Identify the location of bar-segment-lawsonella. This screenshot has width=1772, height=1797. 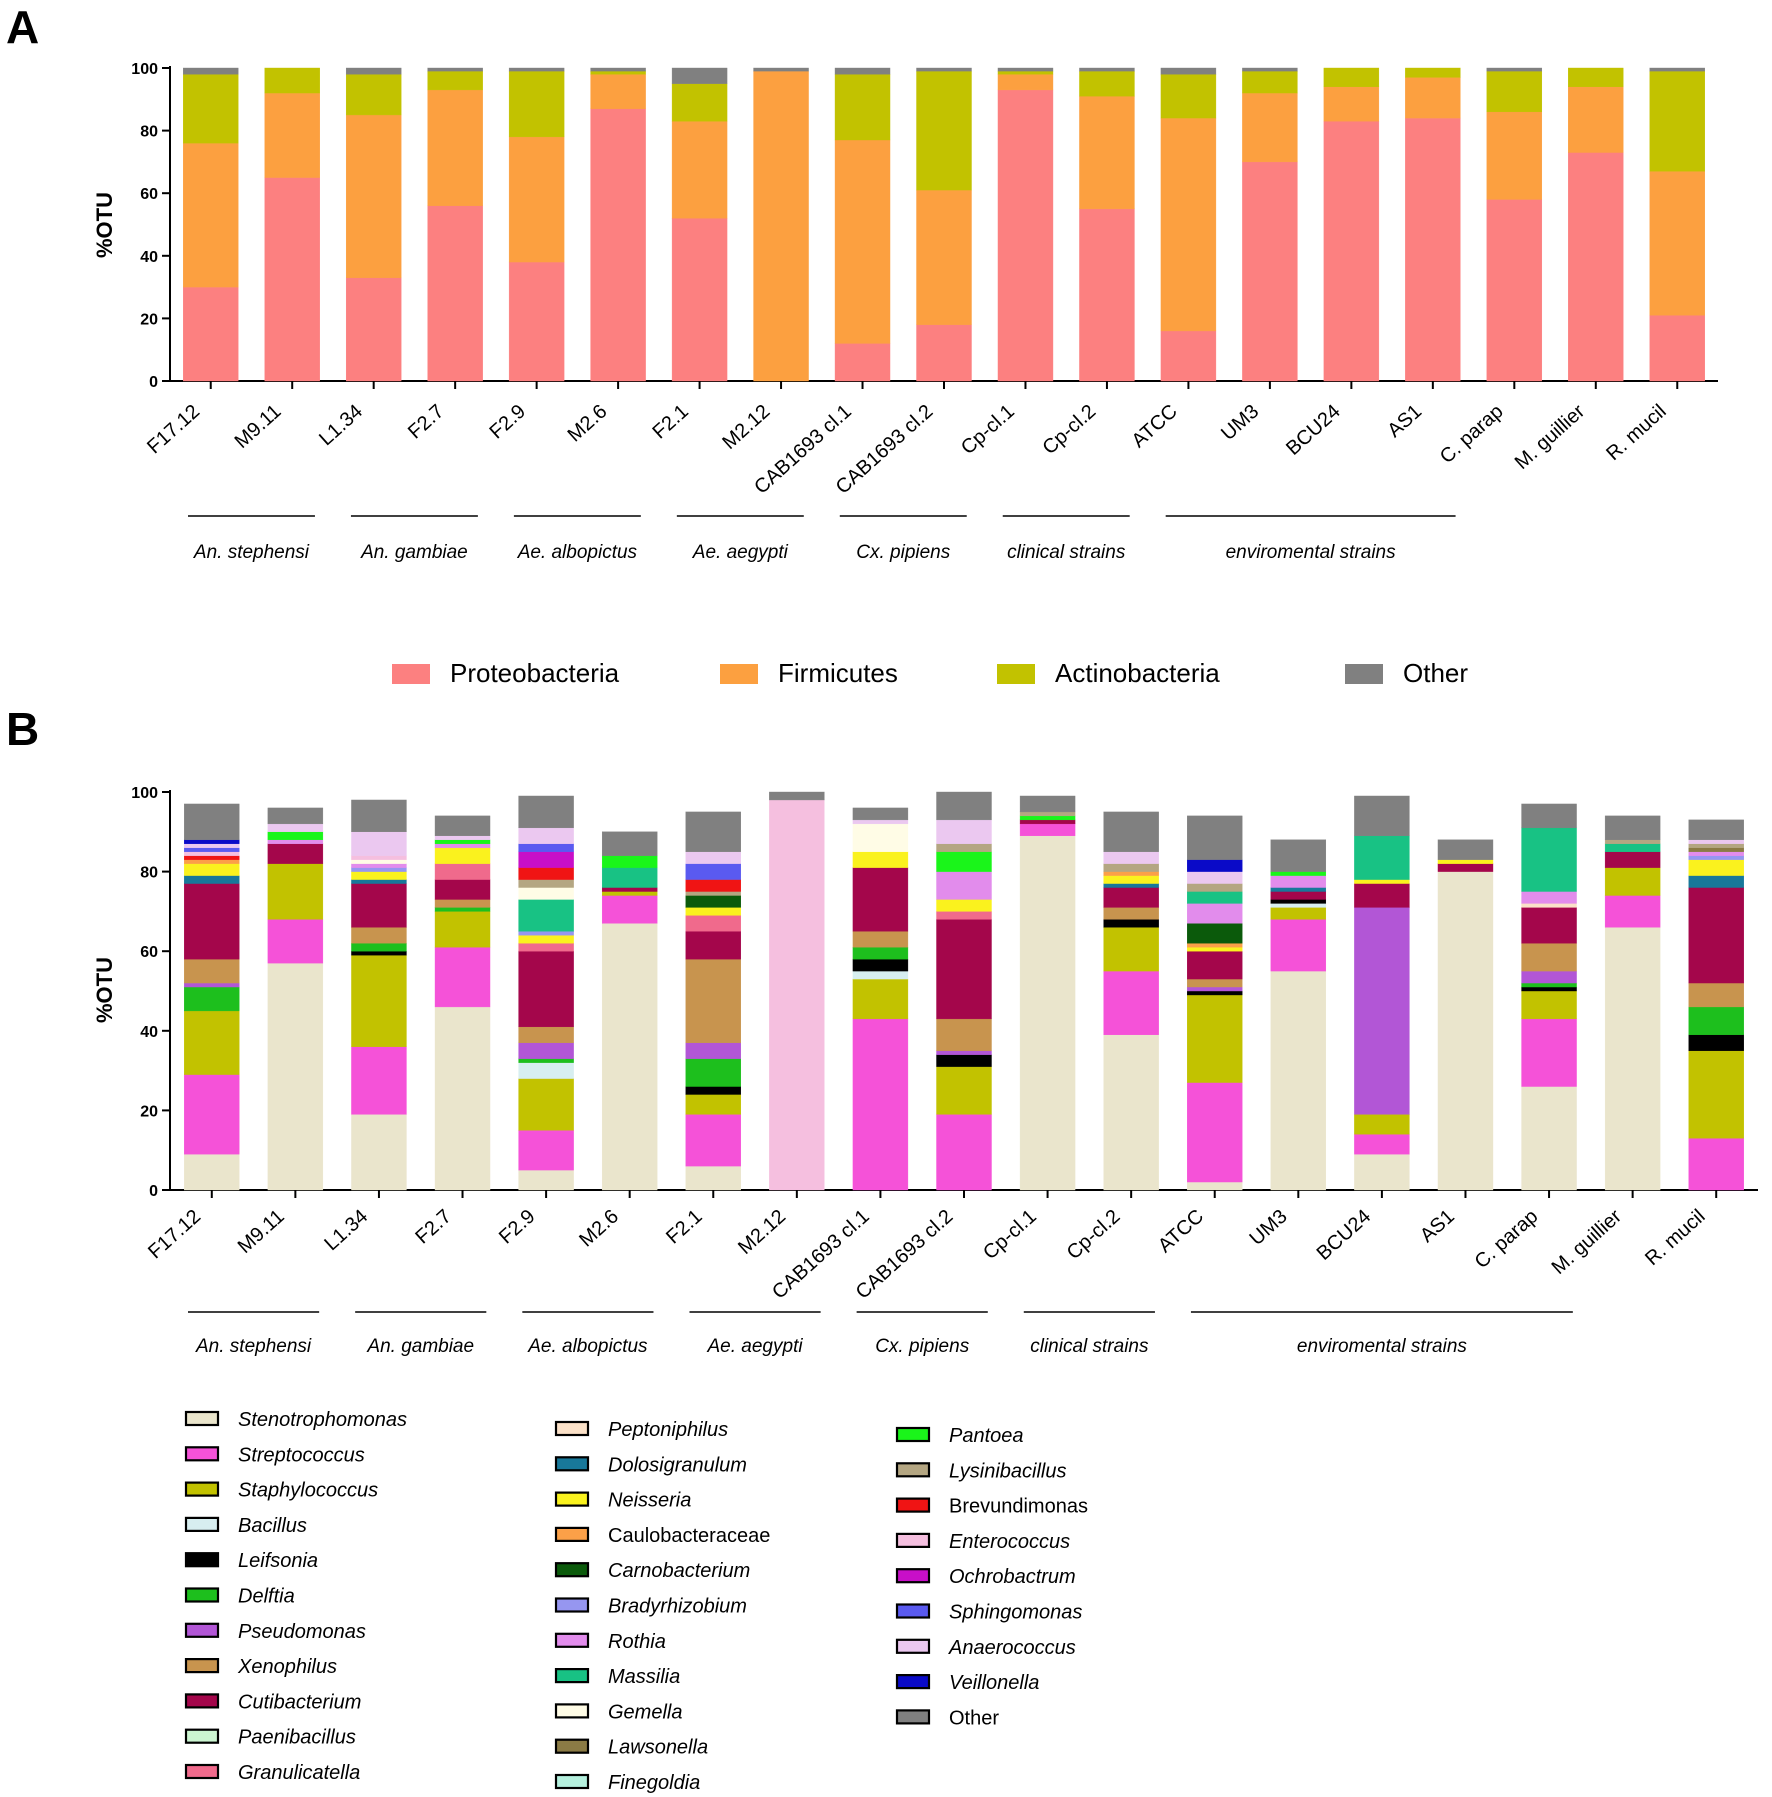
(1716, 849).